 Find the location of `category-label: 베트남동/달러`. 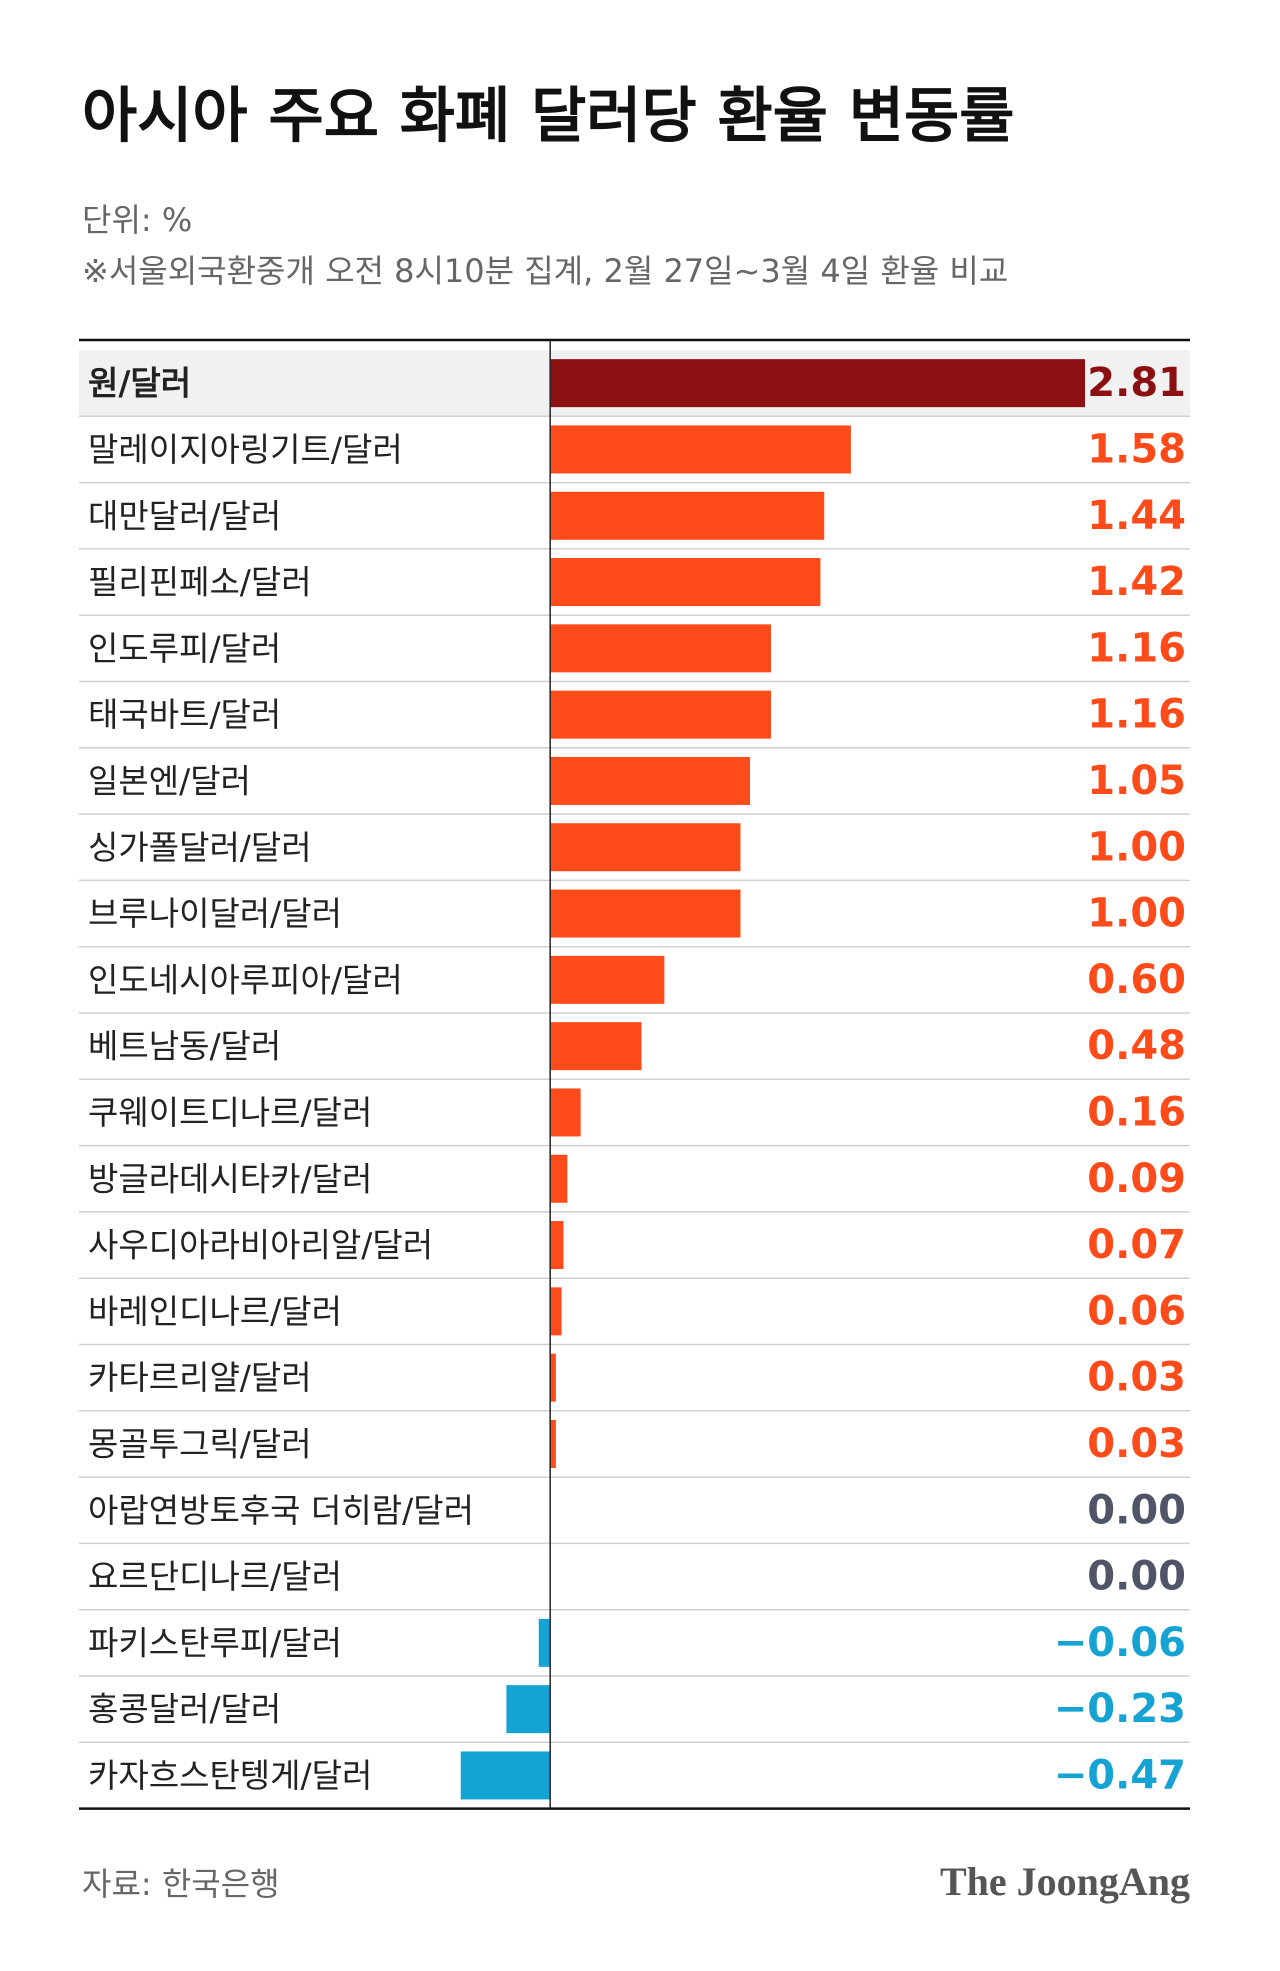

category-label: 베트남동/달러 is located at coordinates (184, 1046).